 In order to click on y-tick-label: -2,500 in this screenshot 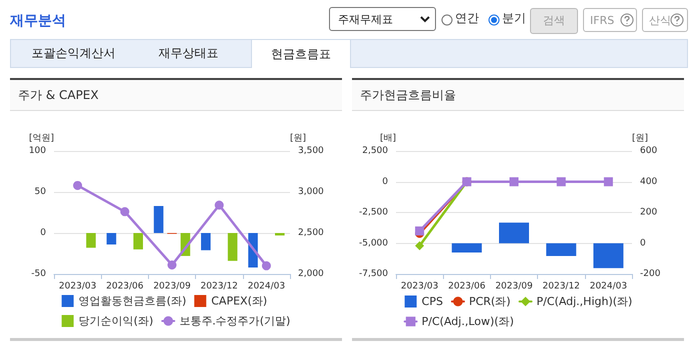, I will do `click(373, 213)`.